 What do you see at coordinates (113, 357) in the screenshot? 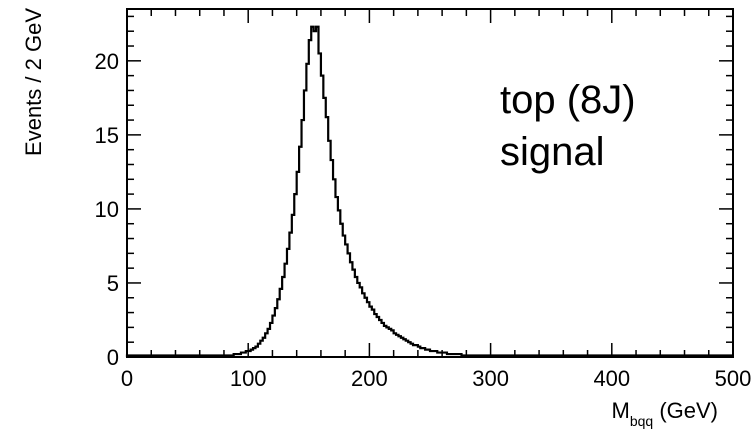
I see `y-tick-label: 0` at bounding box center [113, 357].